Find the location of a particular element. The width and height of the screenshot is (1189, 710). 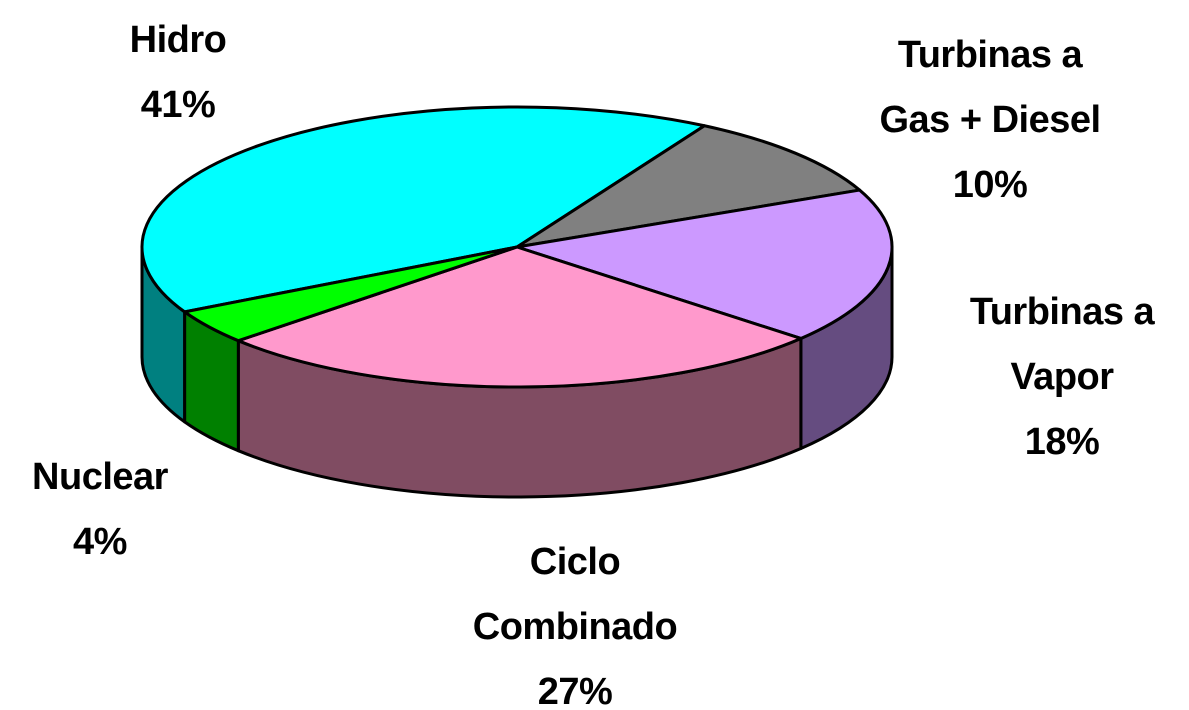

value-label: 10% is located at coordinates (990, 185).